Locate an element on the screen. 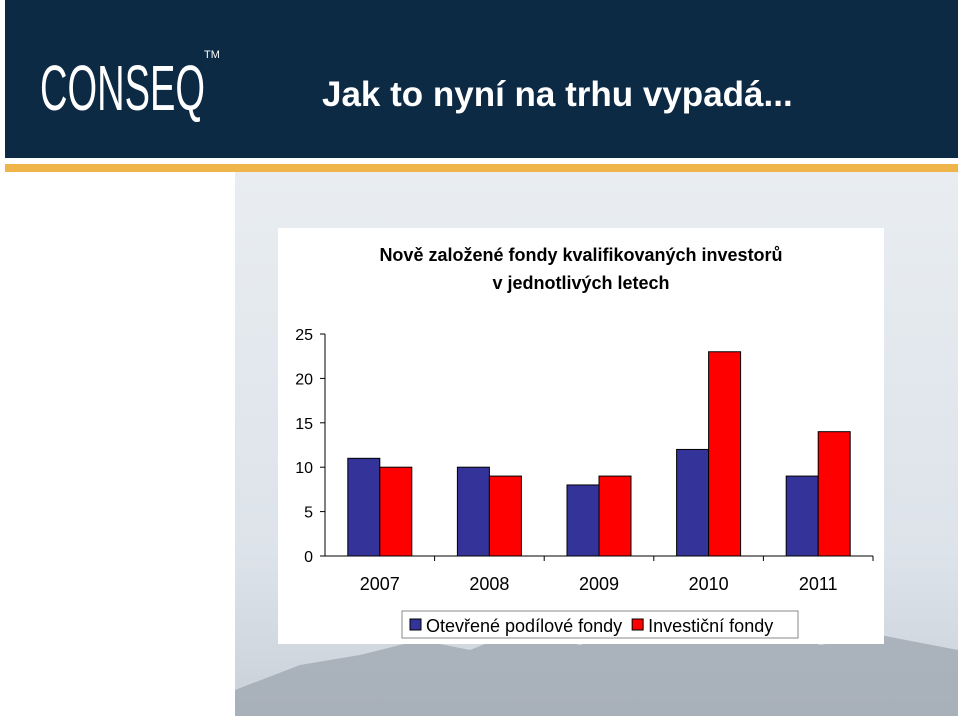 Image resolution: width=960 pixels, height=721 pixels. x-tick-label: 2007 is located at coordinates (380, 584).